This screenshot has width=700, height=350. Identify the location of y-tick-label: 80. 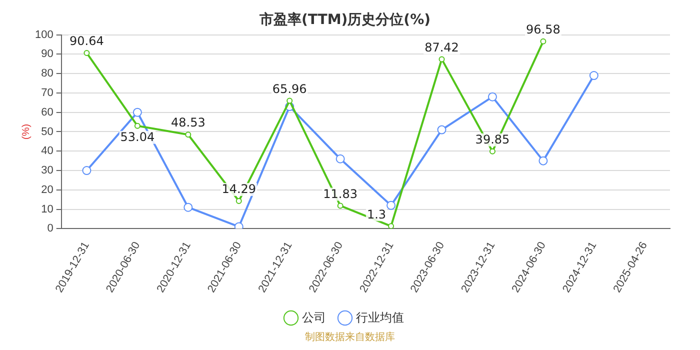
(47, 74).